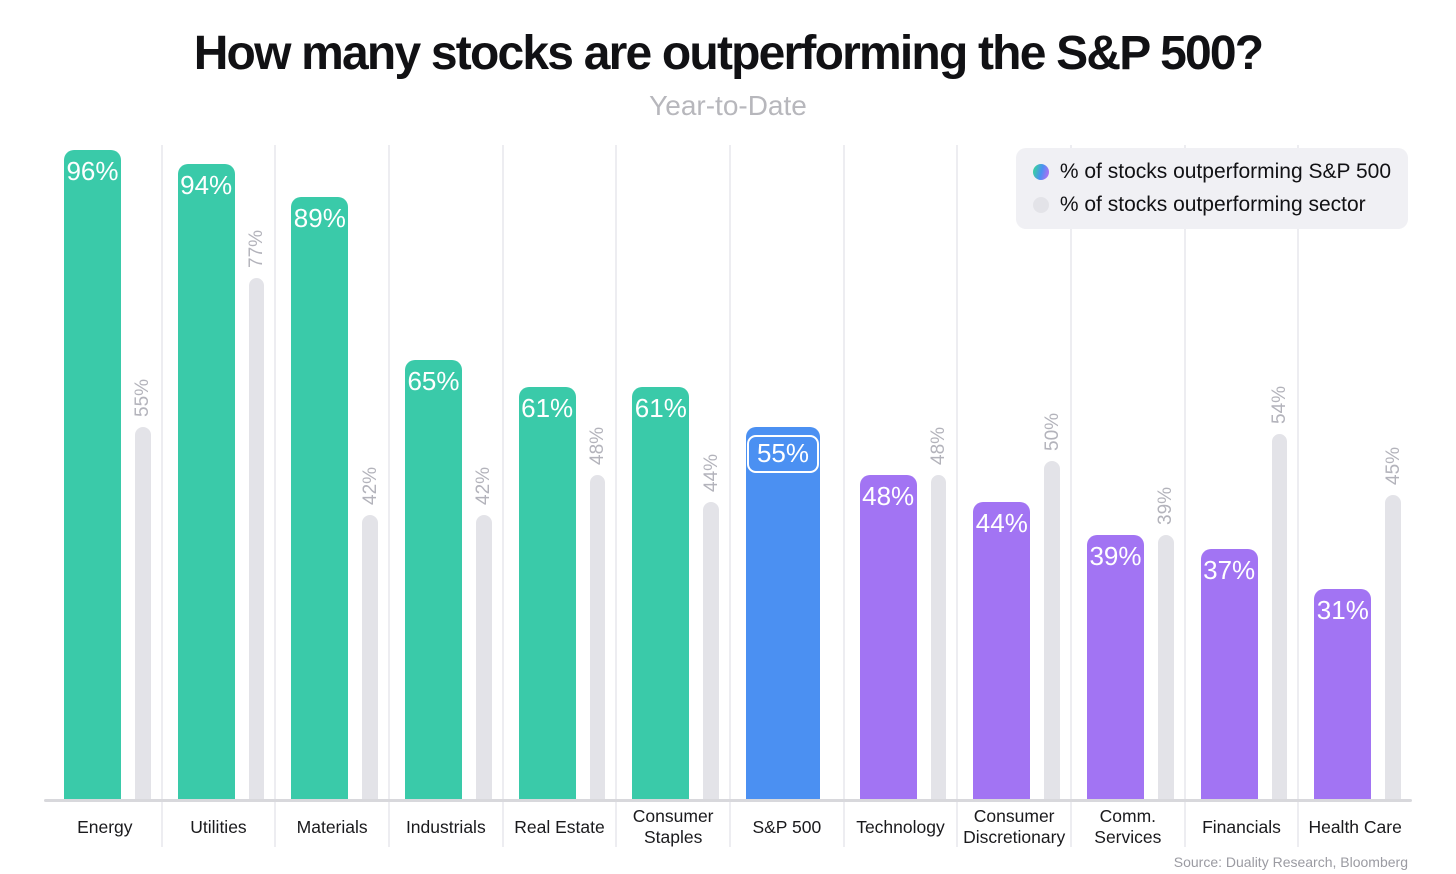  I want to click on sector-bar-real-estate, so click(597, 636).